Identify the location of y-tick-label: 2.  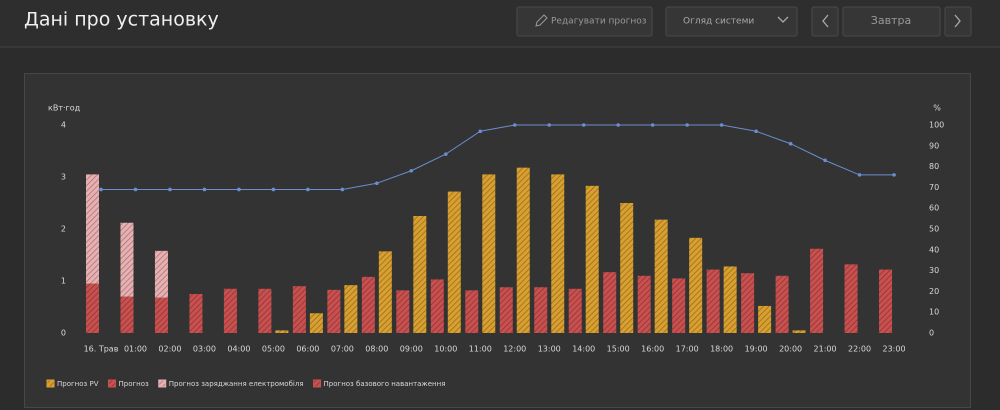
(63, 229).